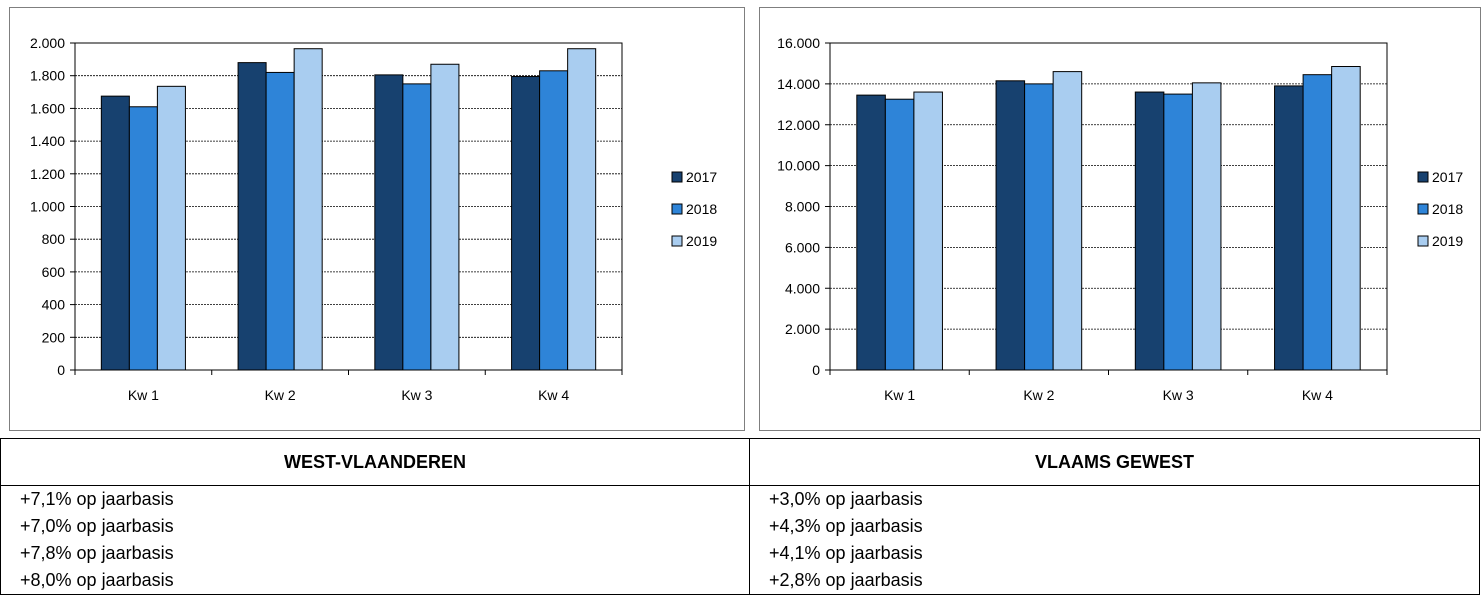 The width and height of the screenshot is (1481, 611). I want to click on y-tick-label: 4.000, so click(802, 288).